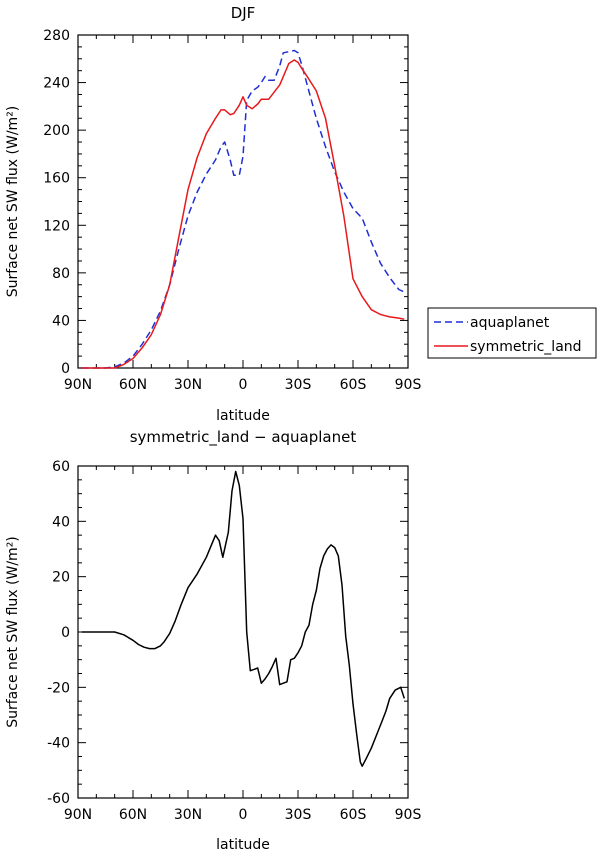  I want to click on y-tick-label: 20, so click(61, 578).